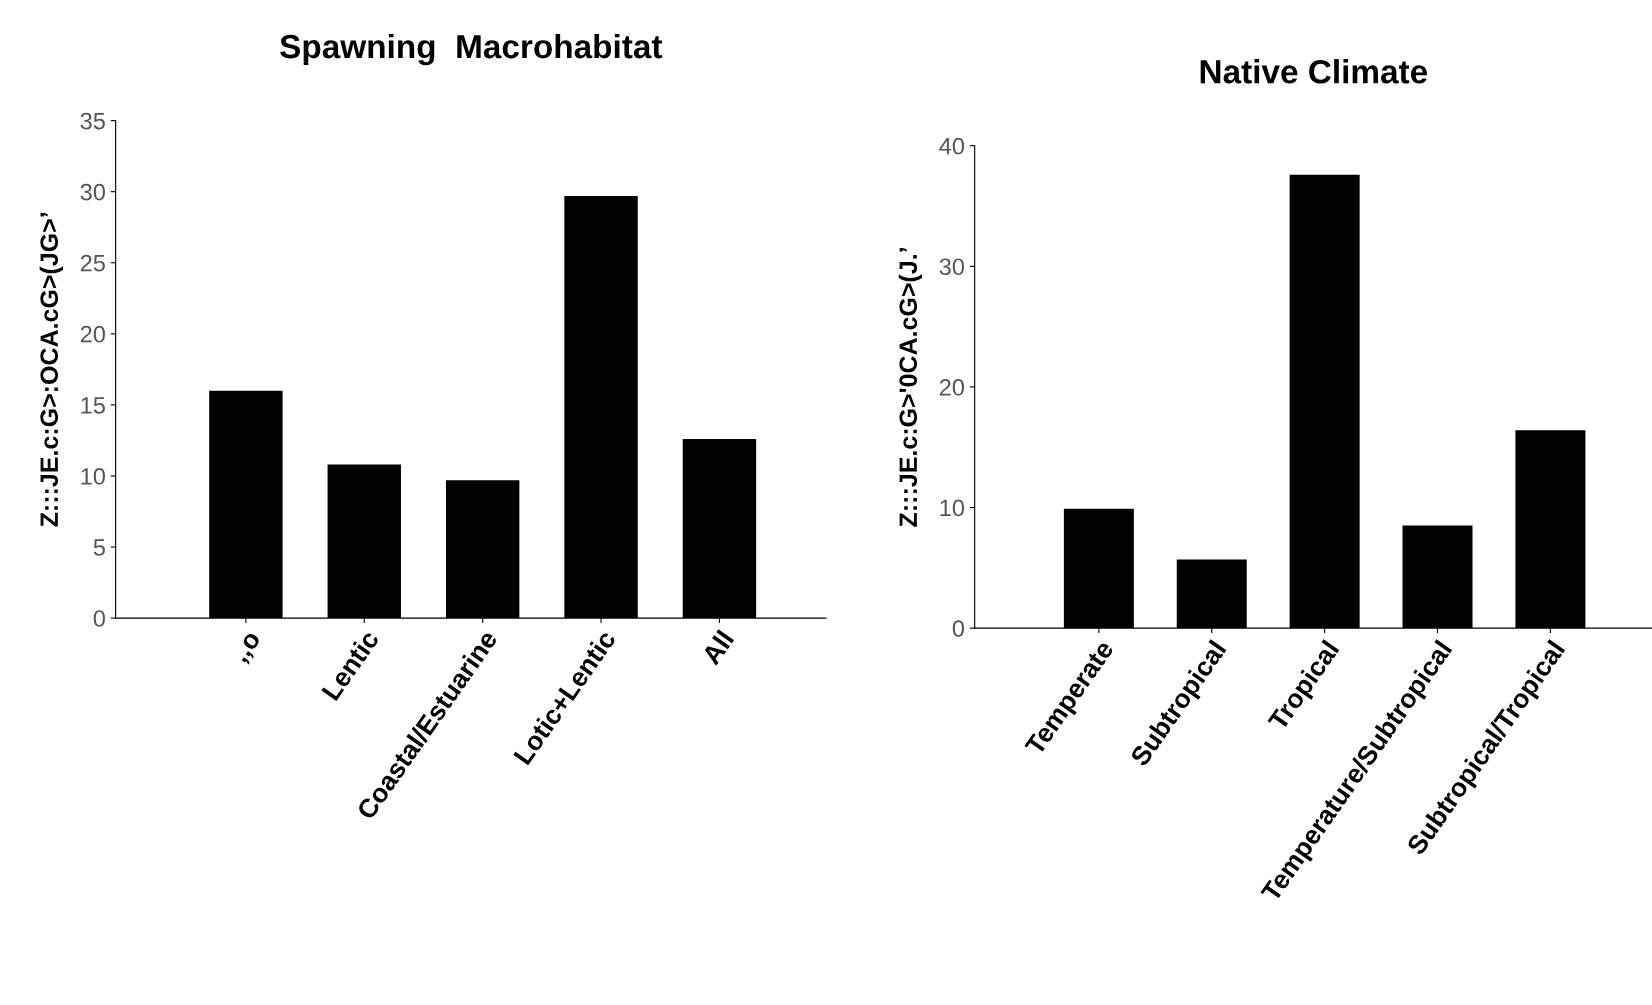  I want to click on chart-title: Spawning Macrohabitat, so click(471, 49).